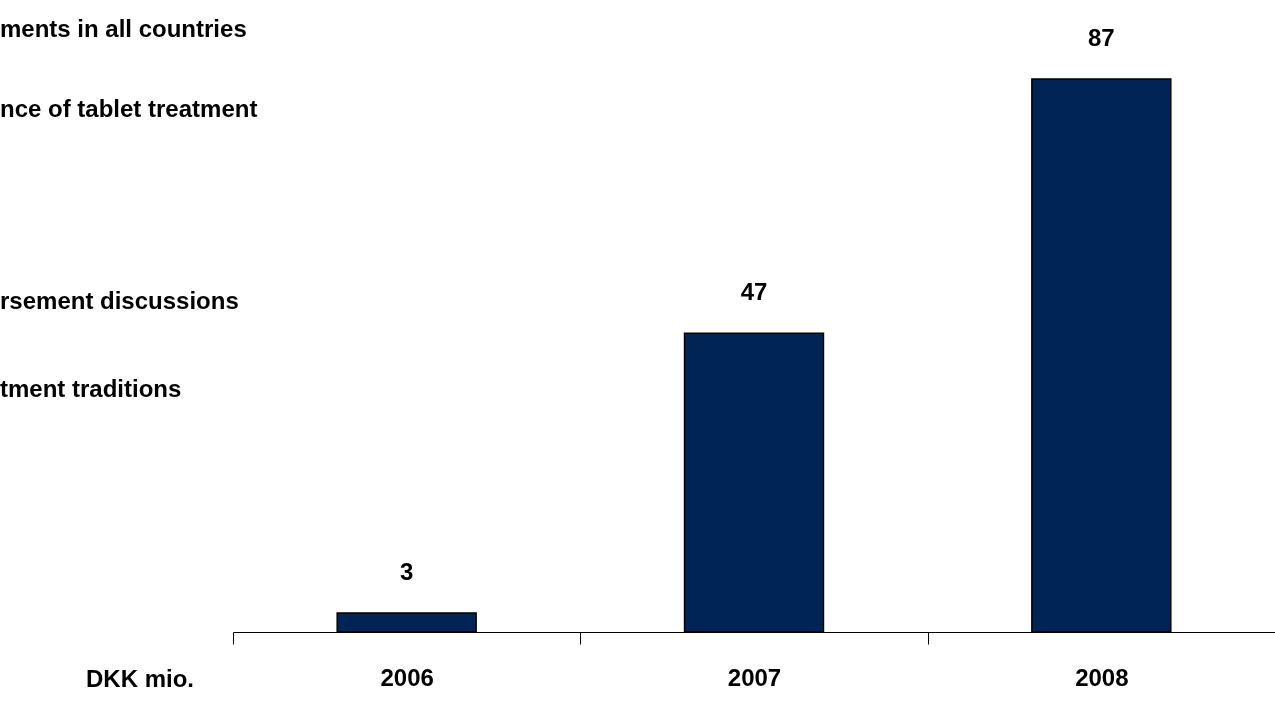 This screenshot has width=1275, height=715. I want to click on data-label: 47, so click(754, 292).